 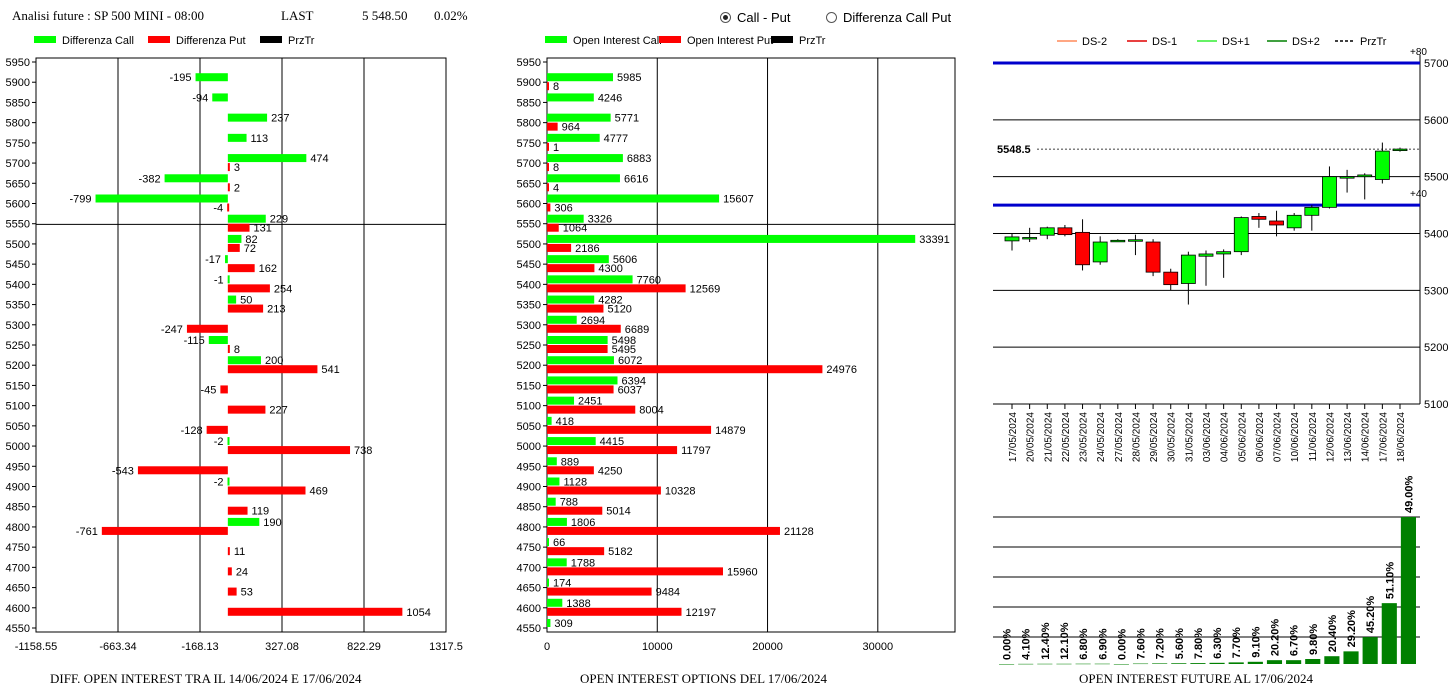 What do you see at coordinates (1180, 643) in the screenshot?
I see `future-bar-label: 5.60%` at bounding box center [1180, 643].